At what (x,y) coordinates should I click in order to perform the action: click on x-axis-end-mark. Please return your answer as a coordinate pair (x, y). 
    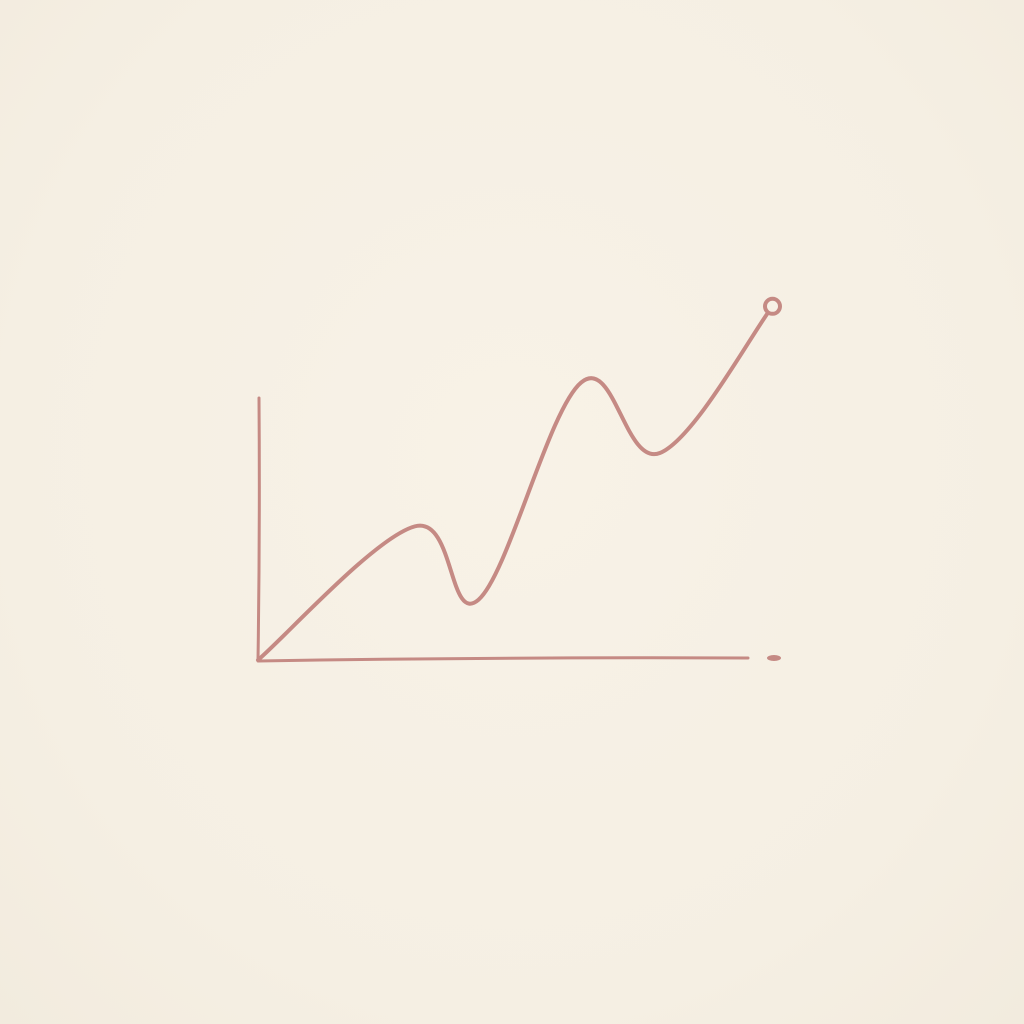
    Looking at the image, I should click on (774, 658).